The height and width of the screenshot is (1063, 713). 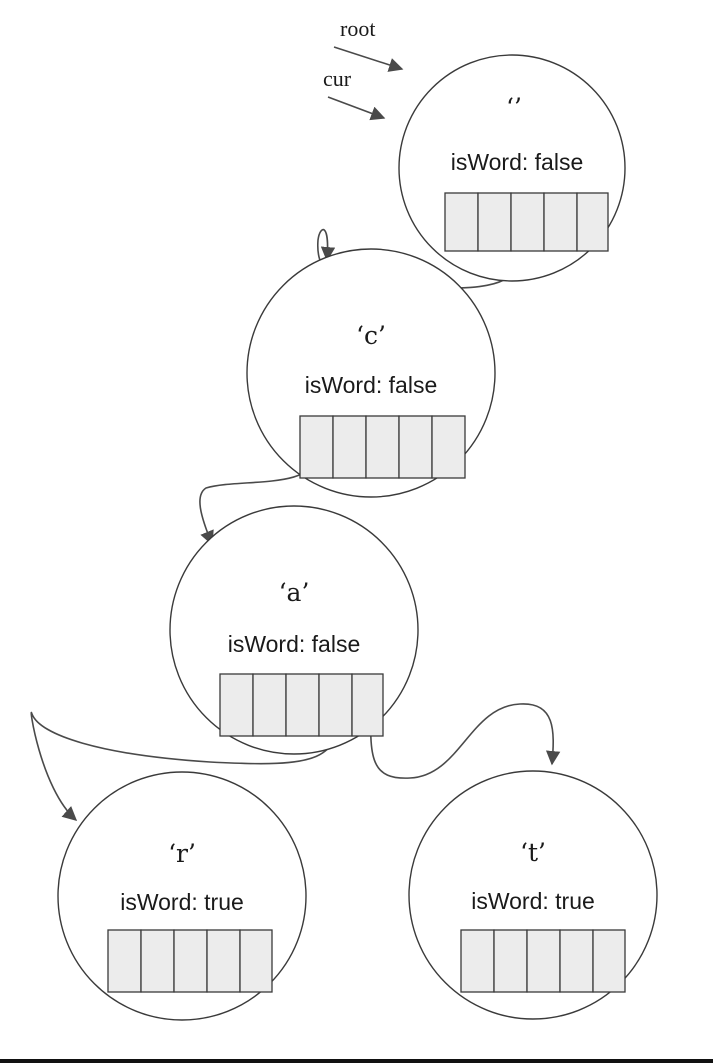 What do you see at coordinates (294, 592) in the screenshot?
I see `node-char-label: ‘a’` at bounding box center [294, 592].